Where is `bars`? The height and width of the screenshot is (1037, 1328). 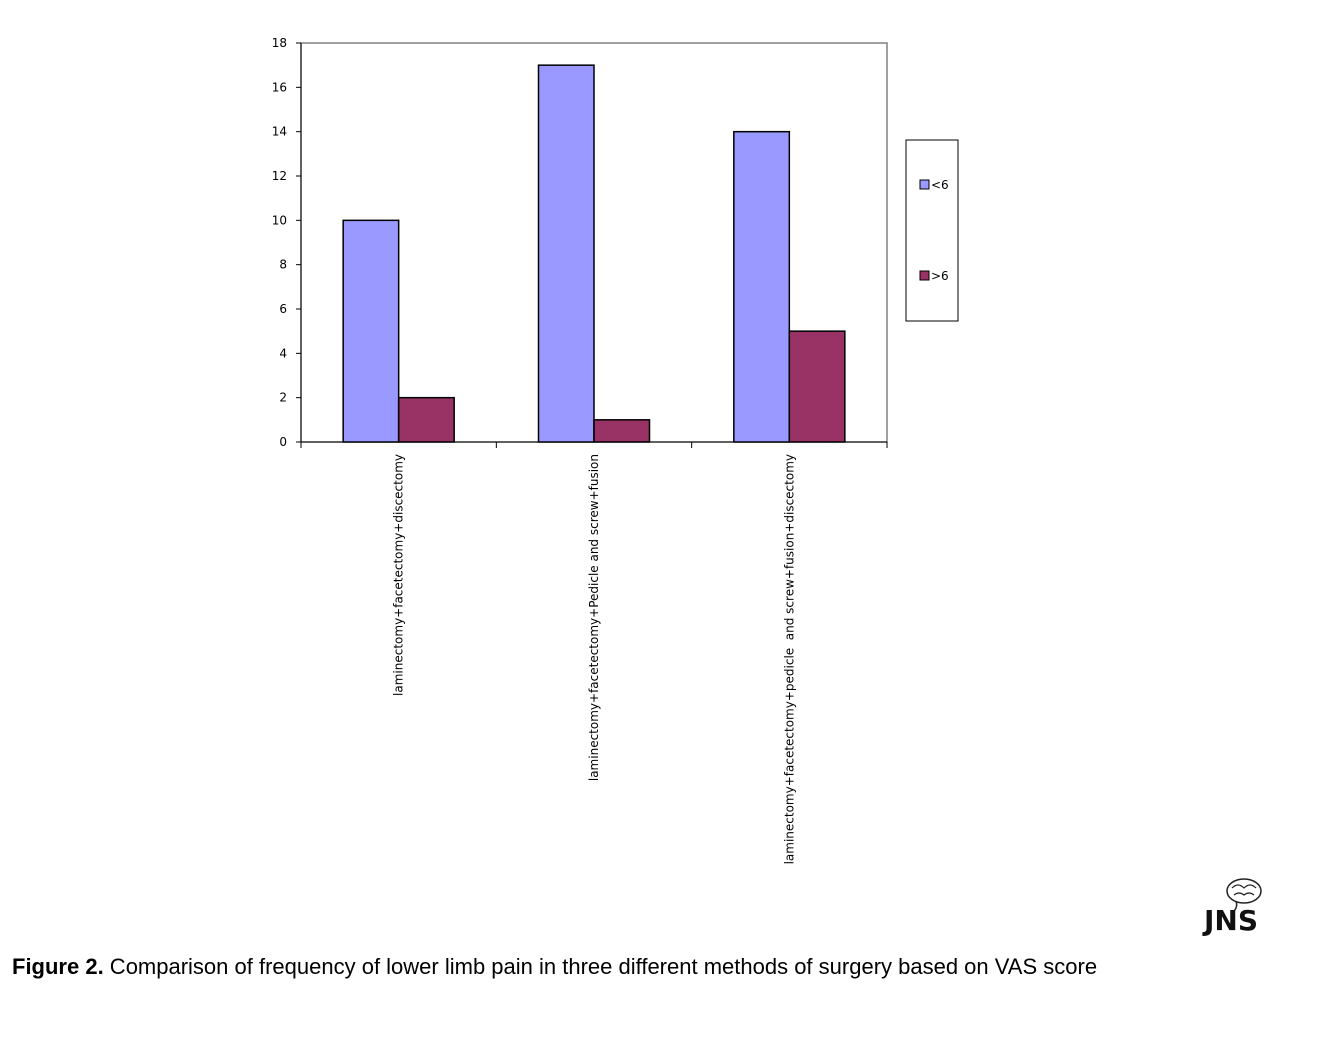
bars is located at coordinates (594, 253).